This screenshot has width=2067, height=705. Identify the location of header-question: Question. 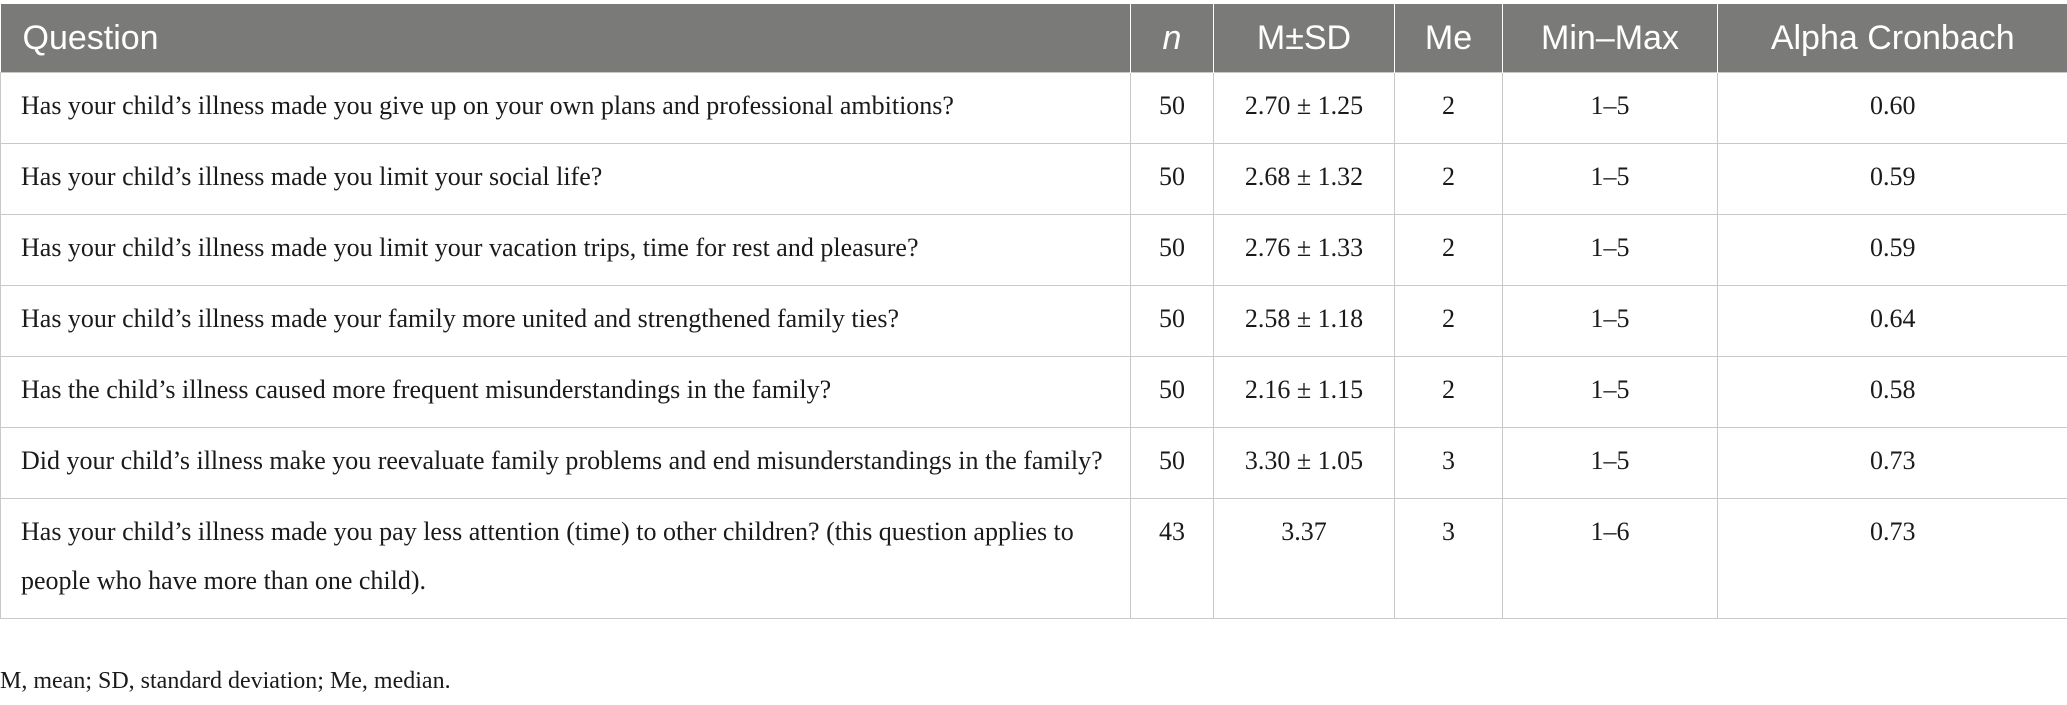
(565, 38).